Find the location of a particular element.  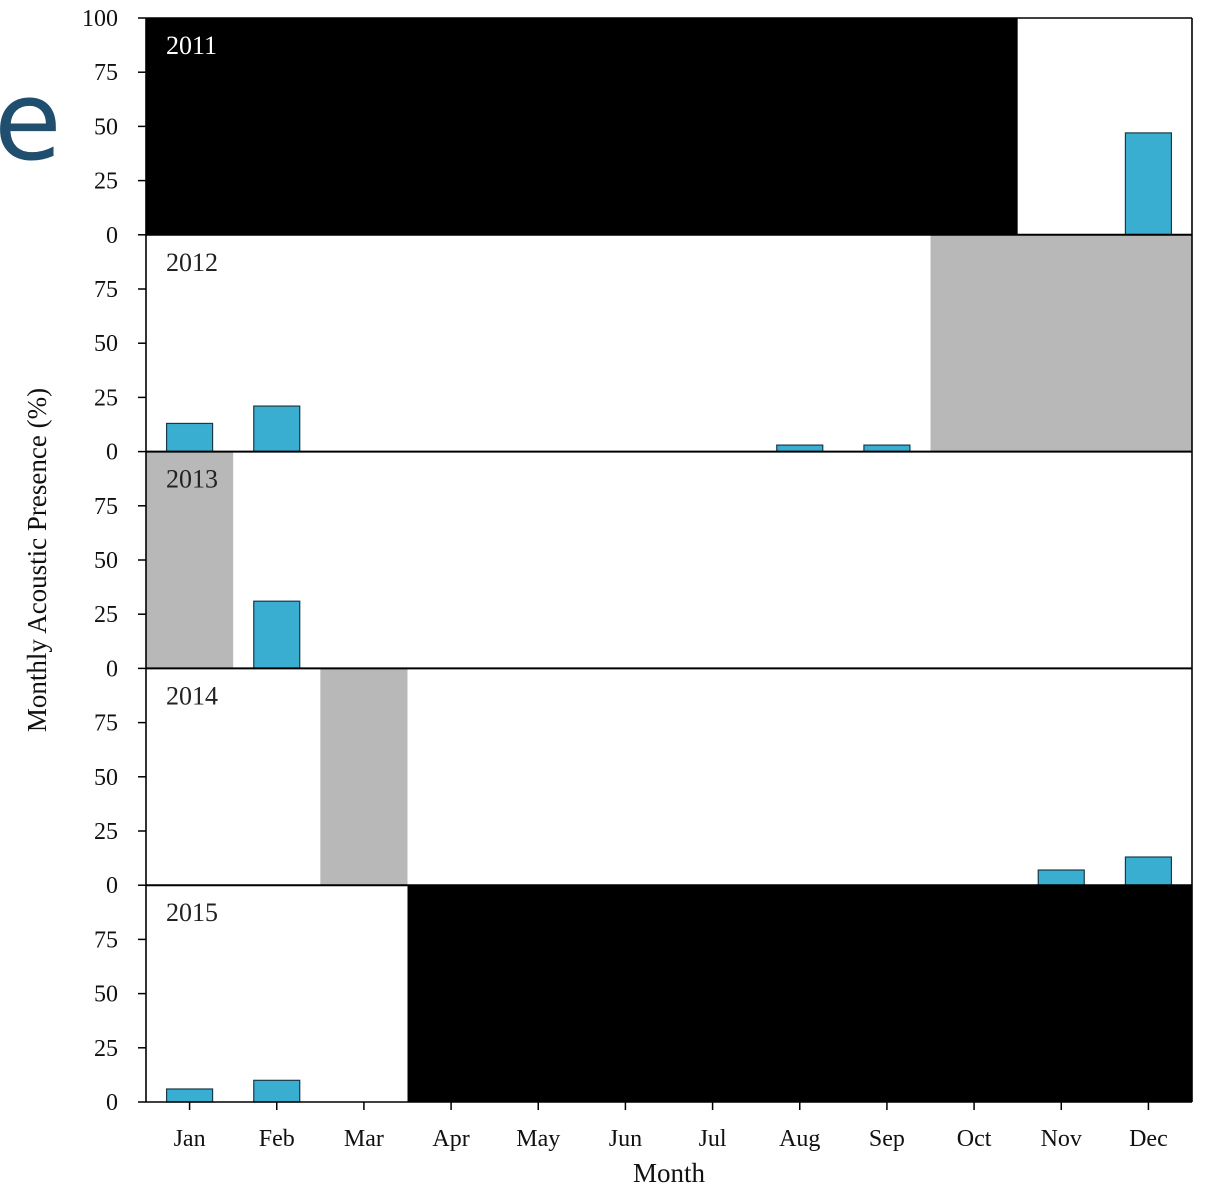

x-tick-label-sep: Sep is located at coordinates (887, 1139).